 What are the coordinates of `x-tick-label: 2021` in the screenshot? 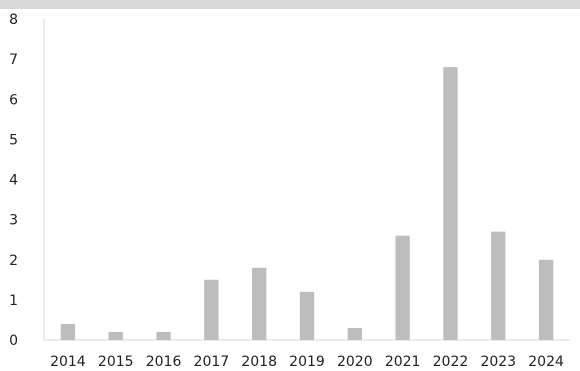 It's located at (403, 362).